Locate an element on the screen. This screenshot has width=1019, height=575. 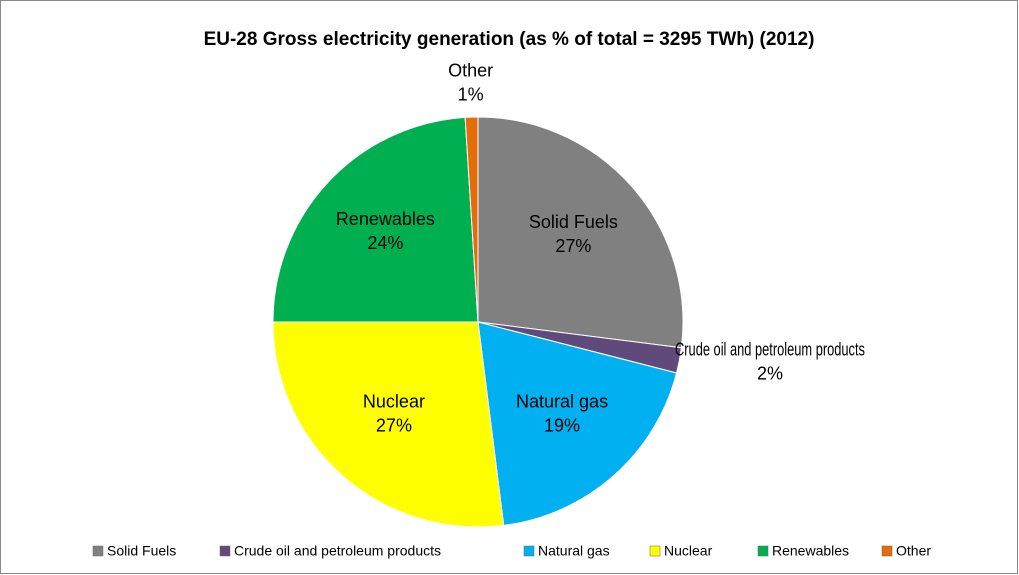
label-name: Renewables is located at coordinates (385, 219).